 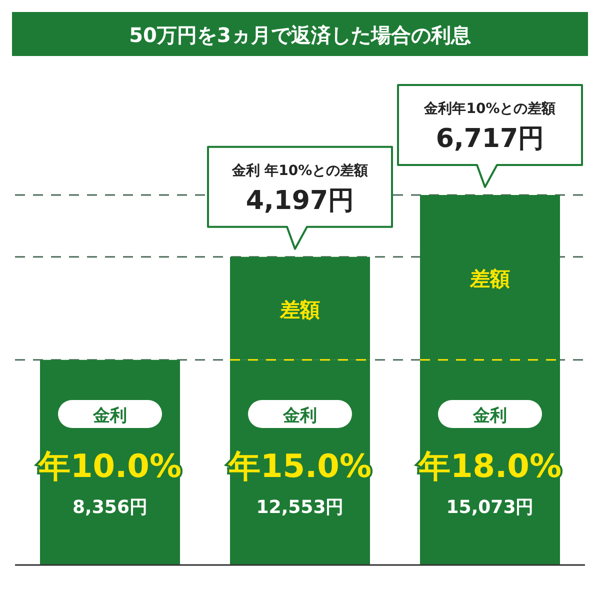 What do you see at coordinates (110, 507) in the screenshot?
I see `total-label: 8,356円` at bounding box center [110, 507].